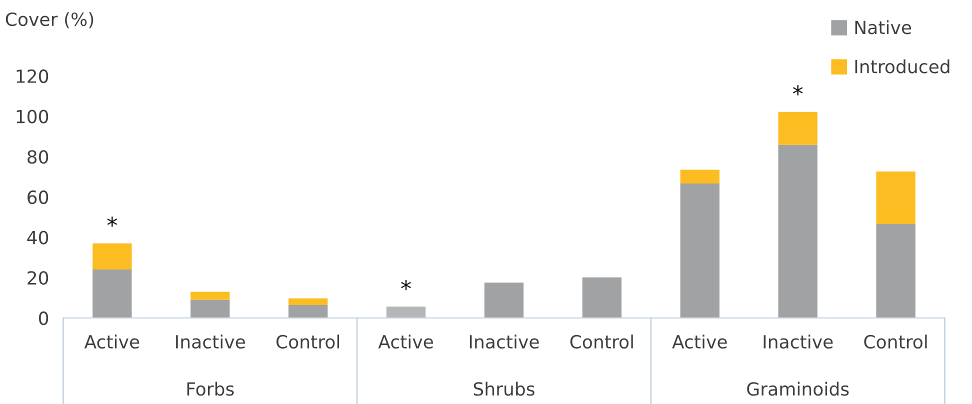 The image size is (972, 404). Describe the element at coordinates (50, 20) in the screenshot. I see `y-axis-title: Cover (%)` at that location.